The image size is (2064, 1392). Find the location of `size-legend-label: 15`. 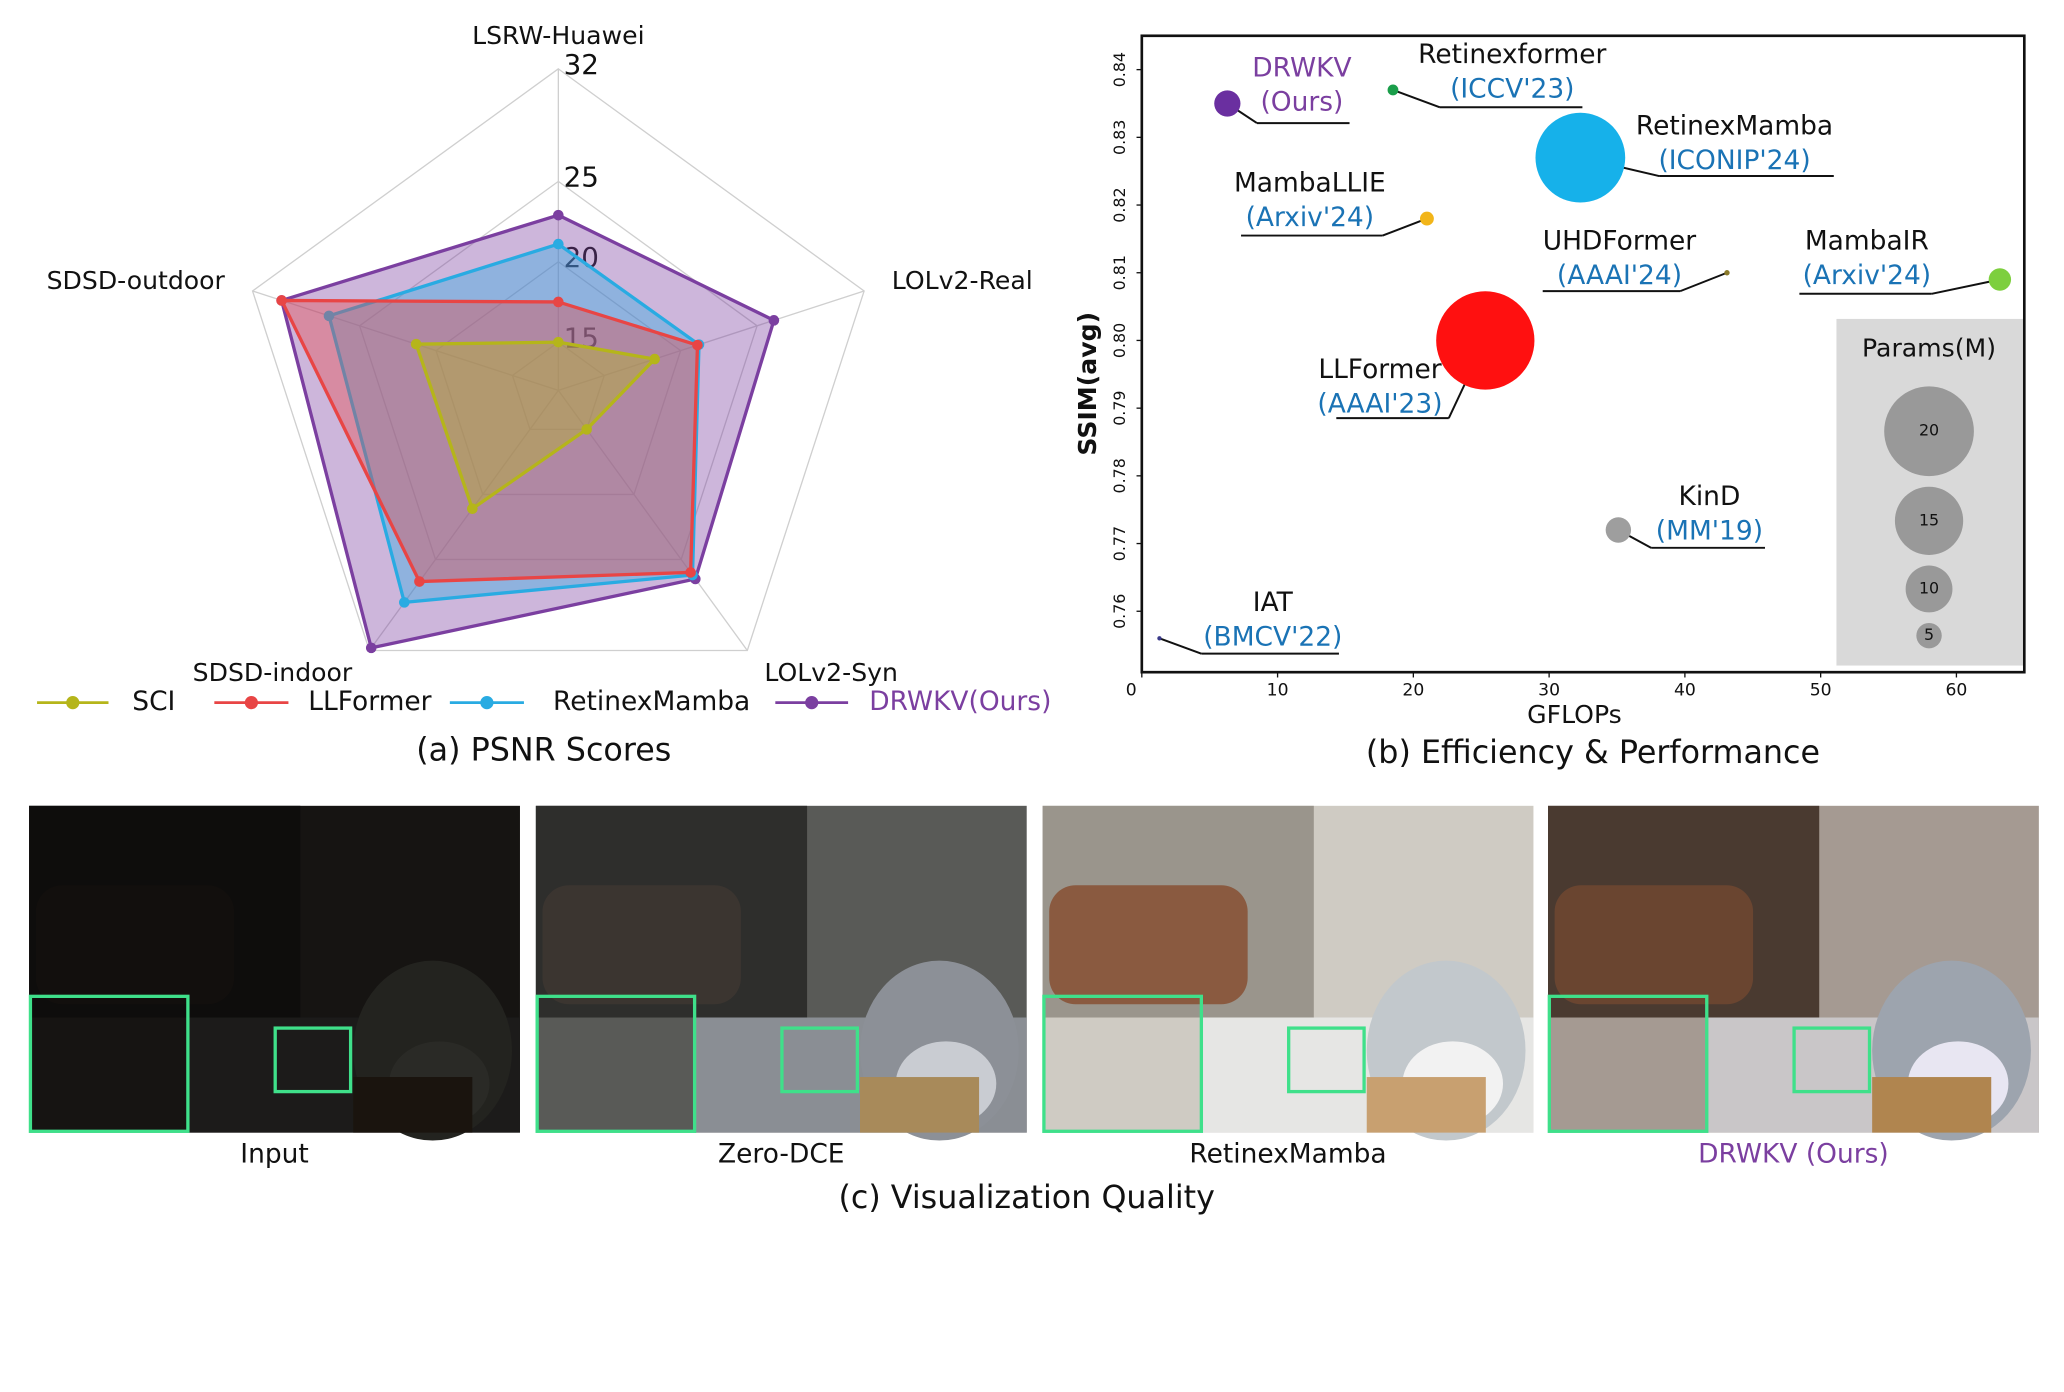

size-legend-label: 15 is located at coordinates (1929, 519).